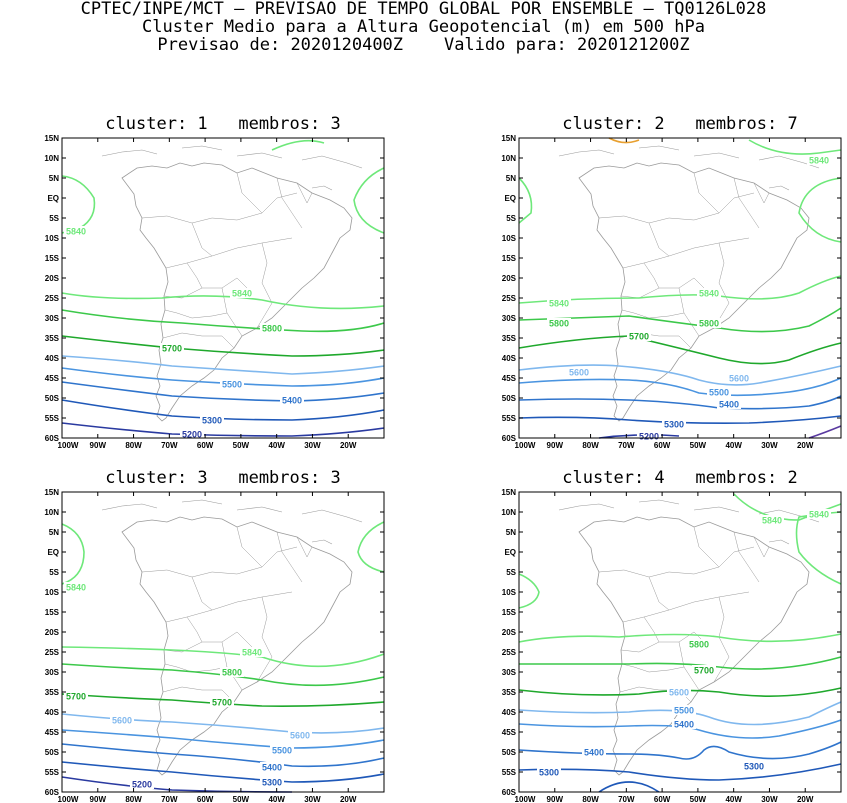  What do you see at coordinates (232, 673) in the screenshot?
I see `contour-label: 5800` at bounding box center [232, 673].